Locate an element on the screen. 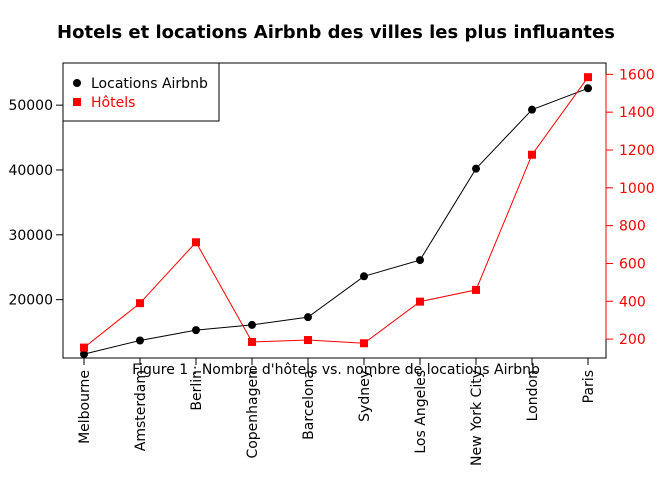  right-axis-tick-label: 400 is located at coordinates (632, 302).